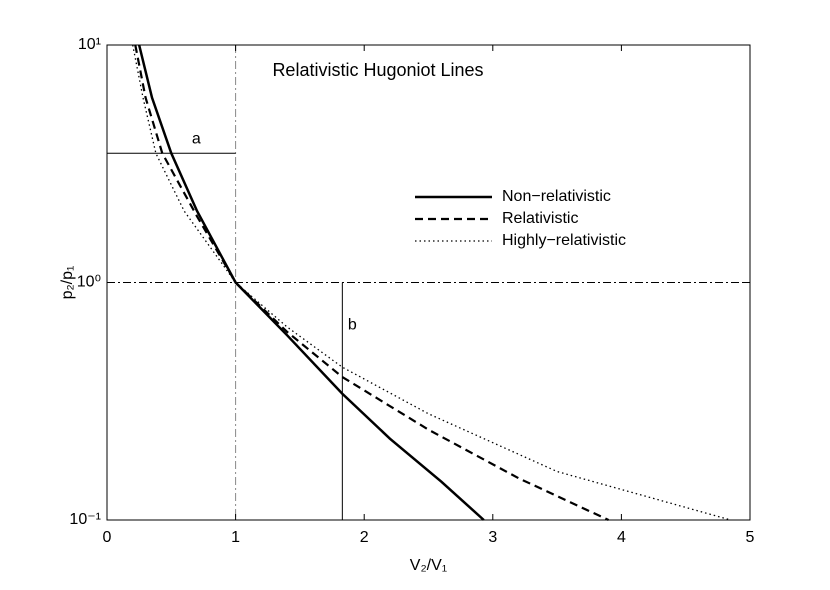 Image resolution: width=830 pixels, height=590 pixels. What do you see at coordinates (492, 537) in the screenshot?
I see `x-tick-label: 3` at bounding box center [492, 537].